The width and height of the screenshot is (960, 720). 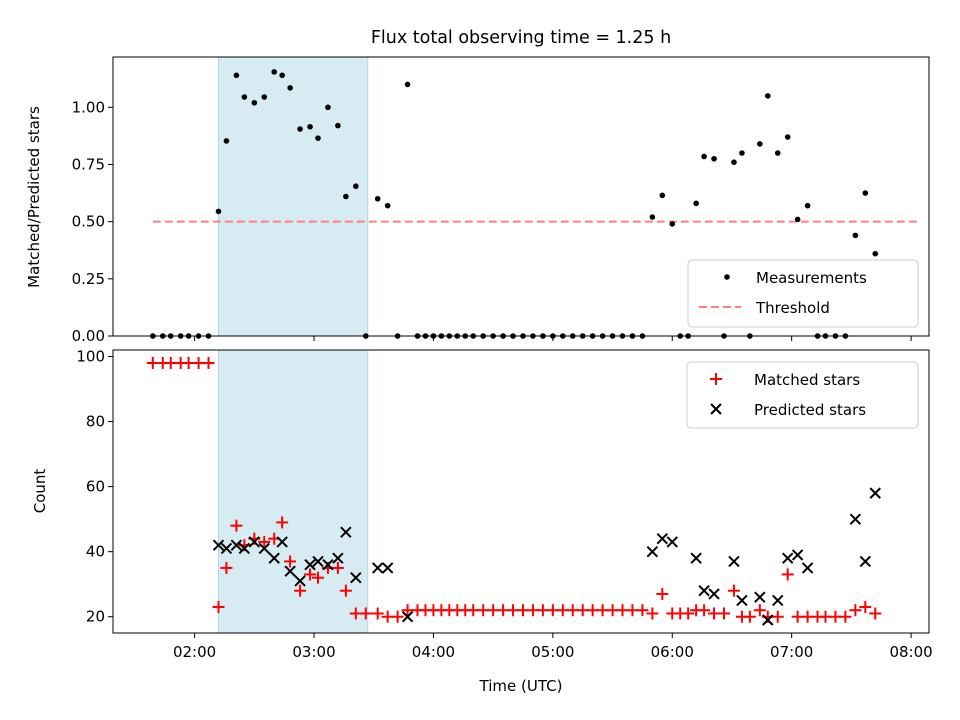 What do you see at coordinates (90, 357) in the screenshot?
I see `bottom-ytick-label: 100` at bounding box center [90, 357].